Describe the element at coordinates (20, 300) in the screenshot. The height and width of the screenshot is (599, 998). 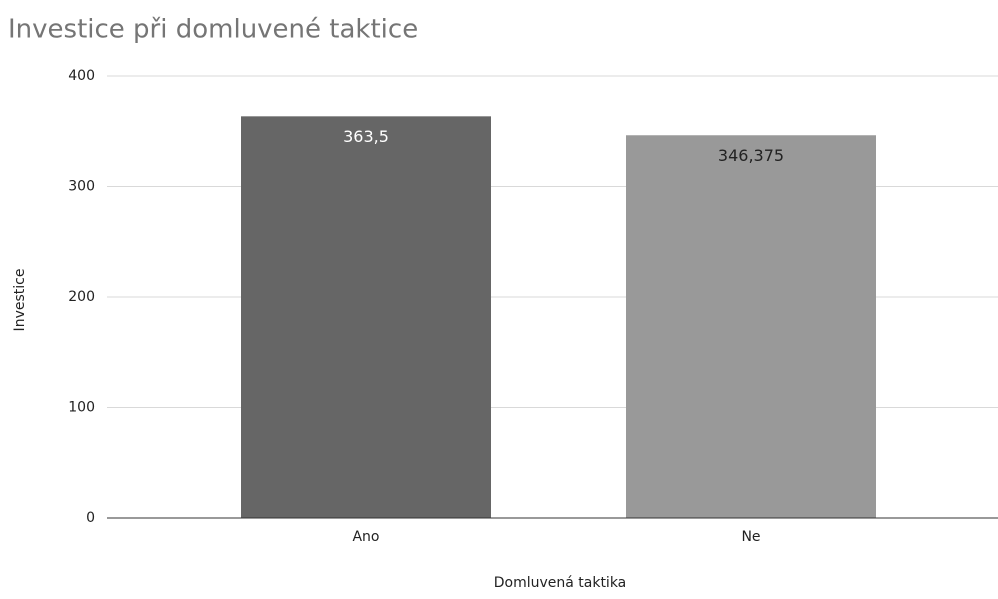
I see `y-axis-title: Investice` at that location.